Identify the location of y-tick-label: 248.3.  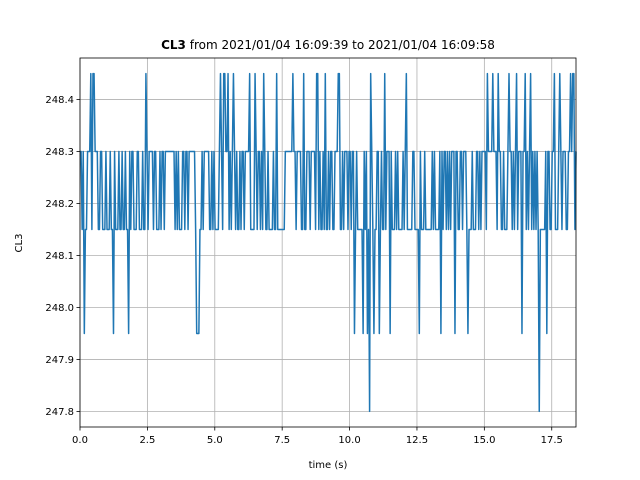
(59, 152).